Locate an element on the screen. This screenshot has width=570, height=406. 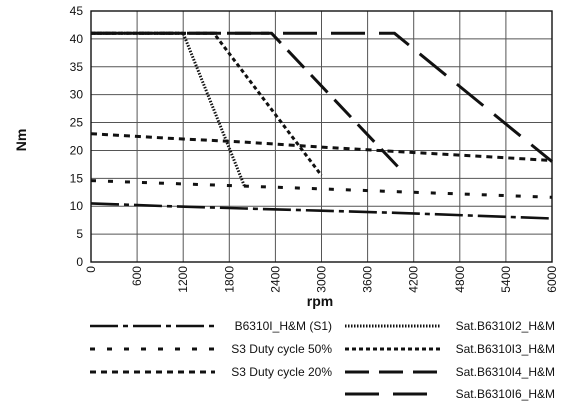
legend-label: B6310I_H&M (S1) is located at coordinates (283, 326).